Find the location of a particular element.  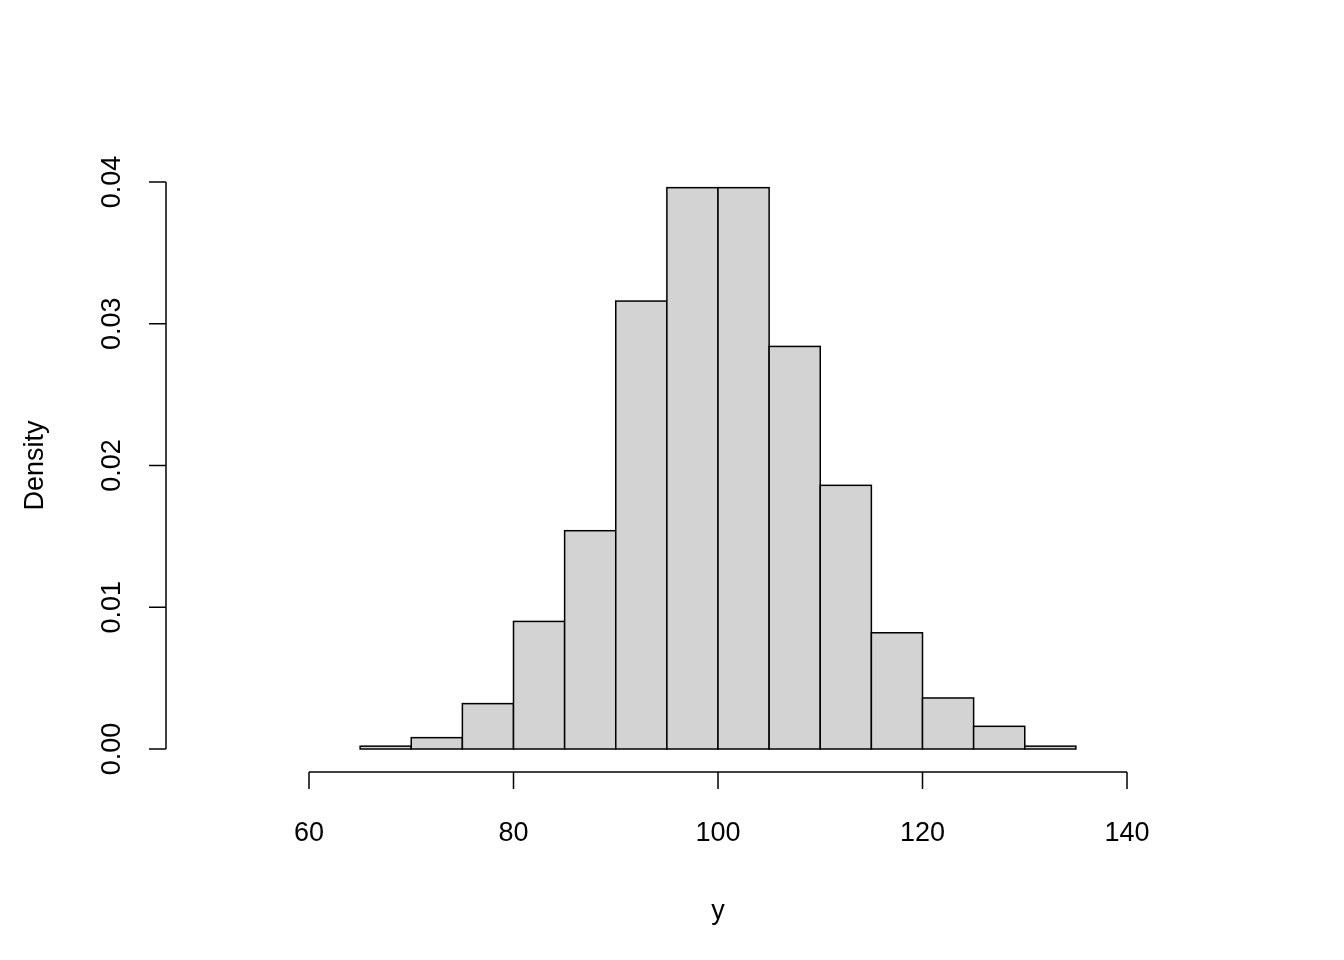

y-tick-label: 0.04 is located at coordinates (111, 182).